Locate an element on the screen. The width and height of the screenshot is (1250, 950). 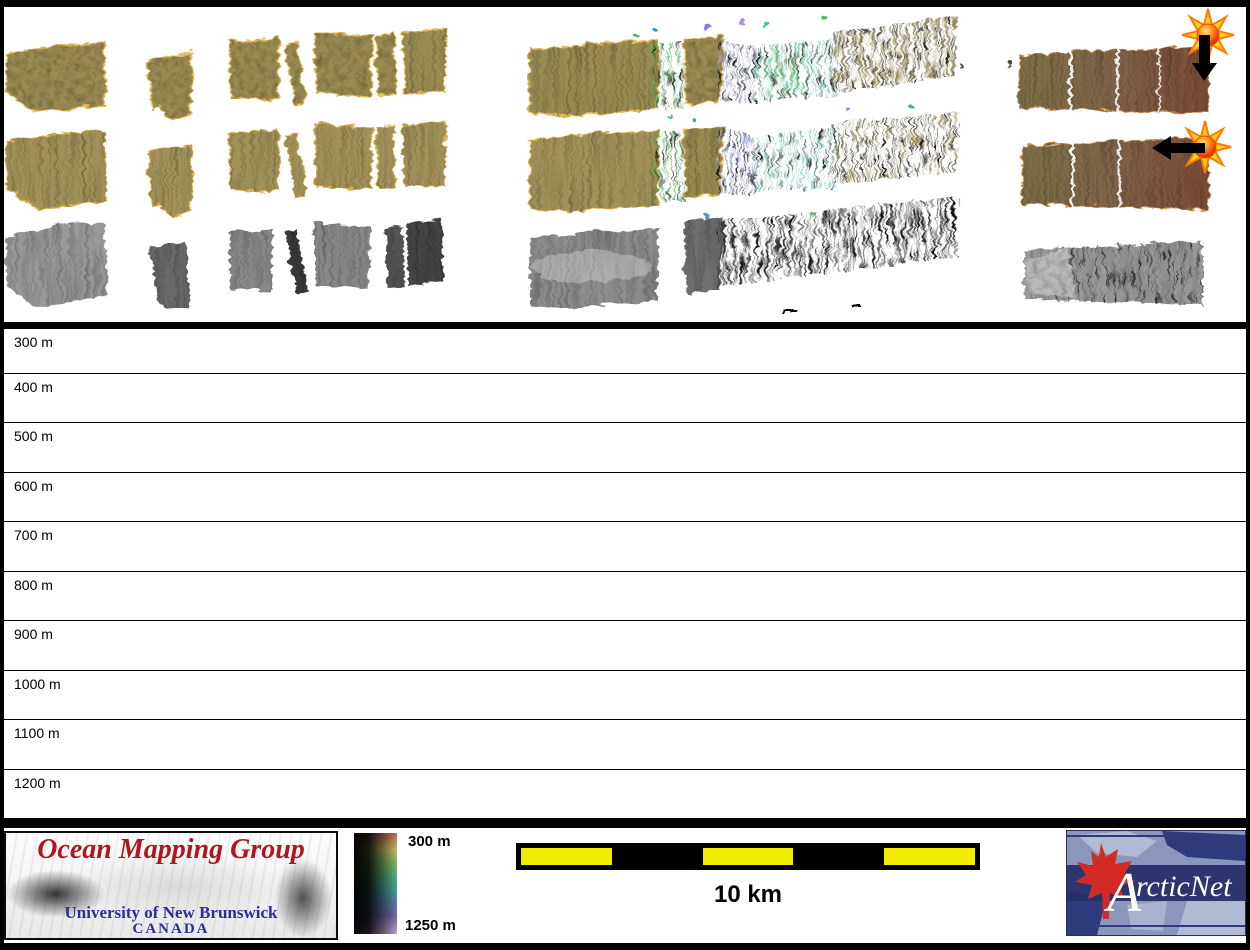
depth-gridline-row: 700 m is located at coordinates (625, 545).